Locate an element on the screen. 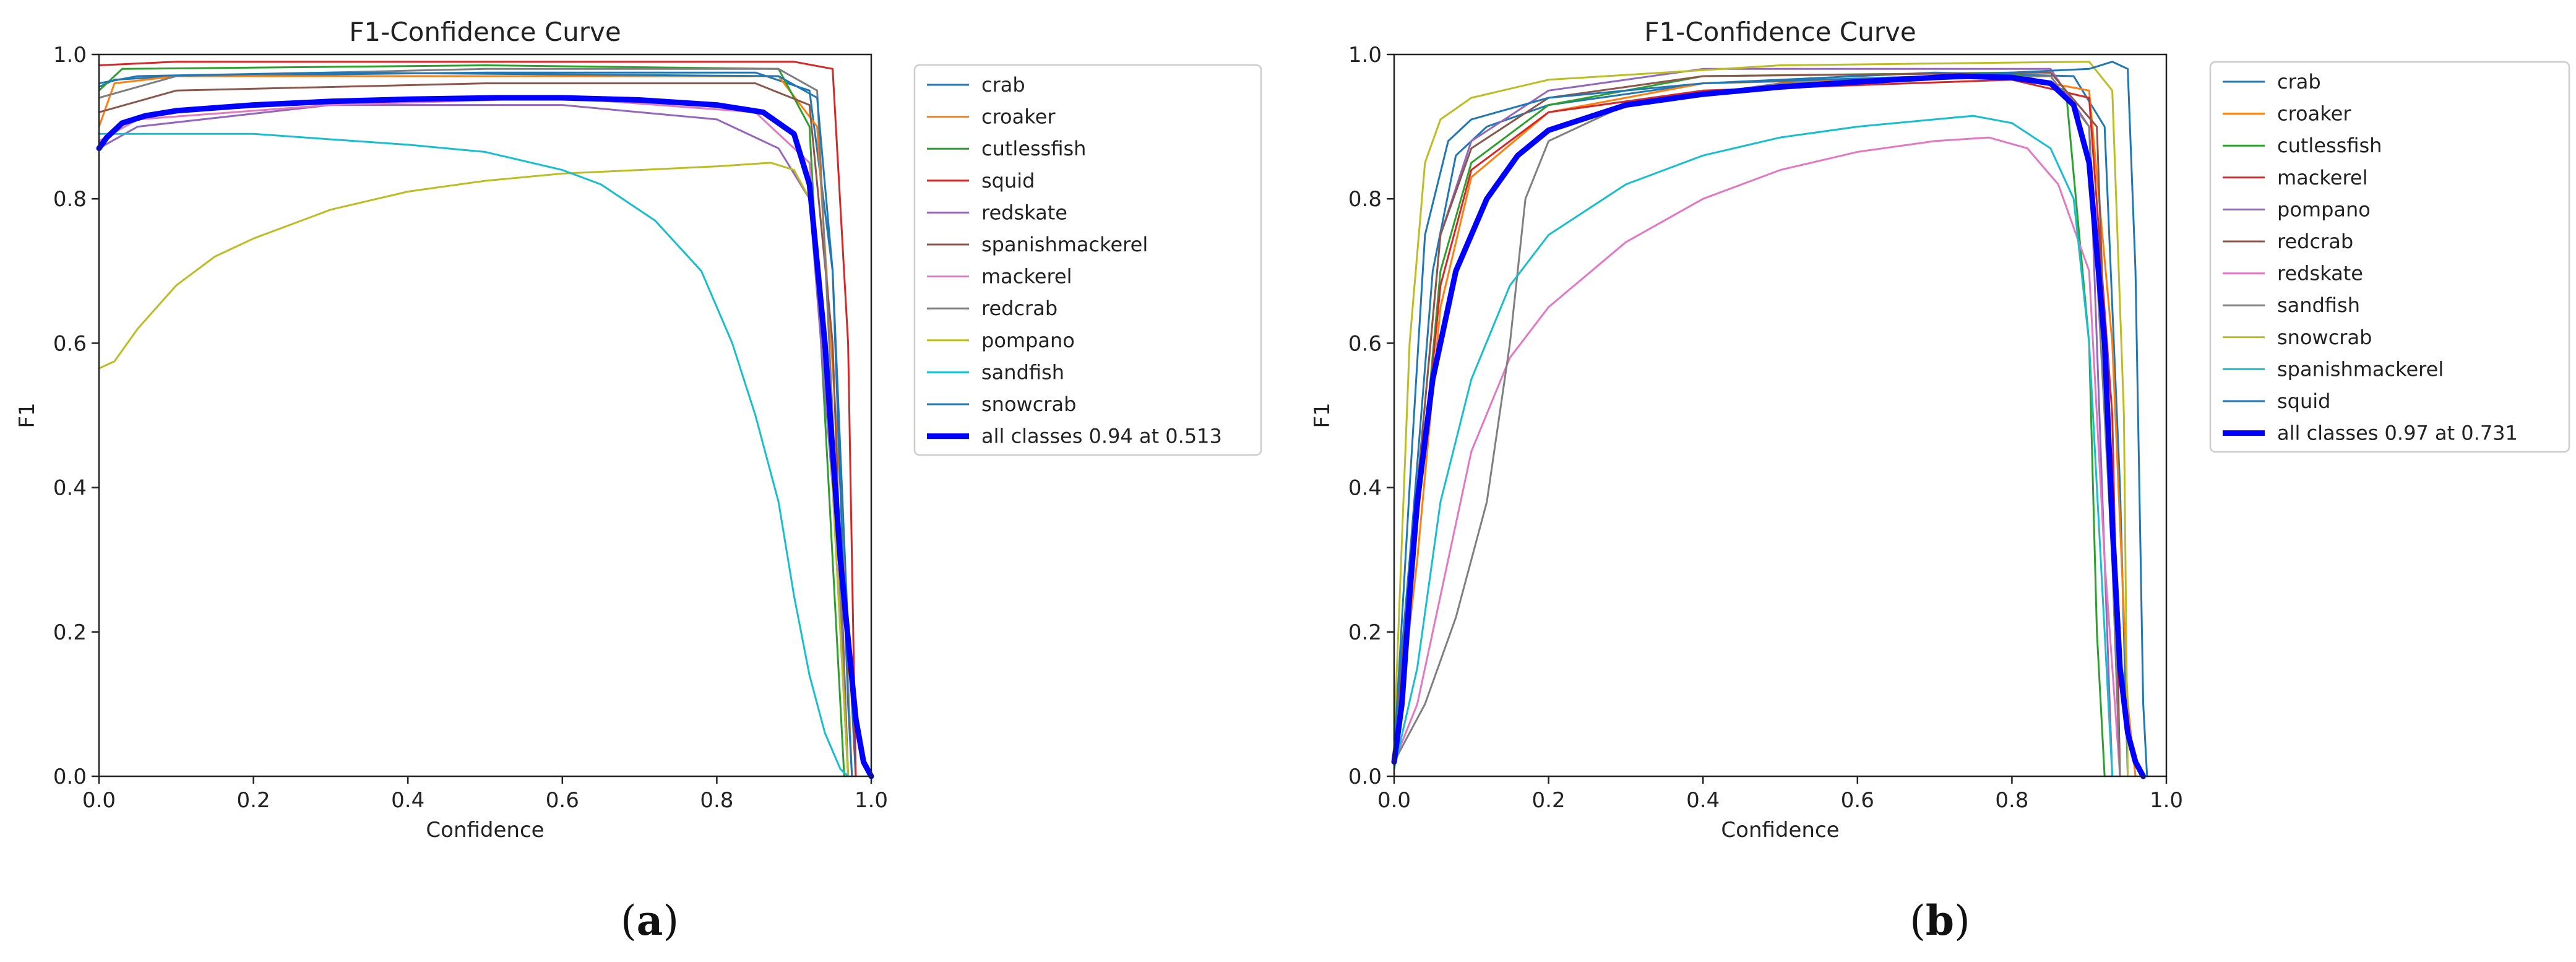 This screenshot has width=2576, height=962. panel-caption-letter: a is located at coordinates (650, 921).